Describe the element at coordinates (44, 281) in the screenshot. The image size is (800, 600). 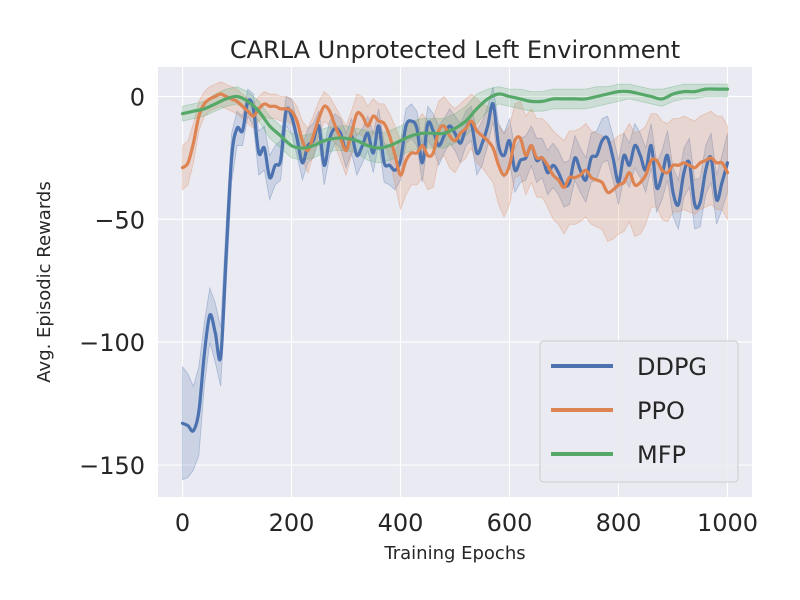
I see `y-axis-label: Avg. Episodic Rewards` at that location.